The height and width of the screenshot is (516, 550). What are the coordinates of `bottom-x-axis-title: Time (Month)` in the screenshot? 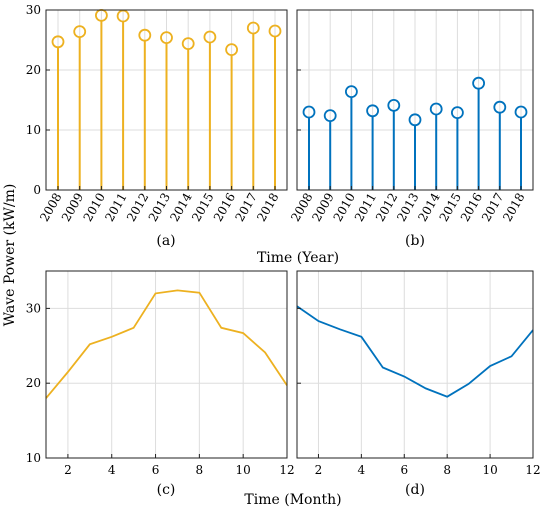 It's located at (292, 500).